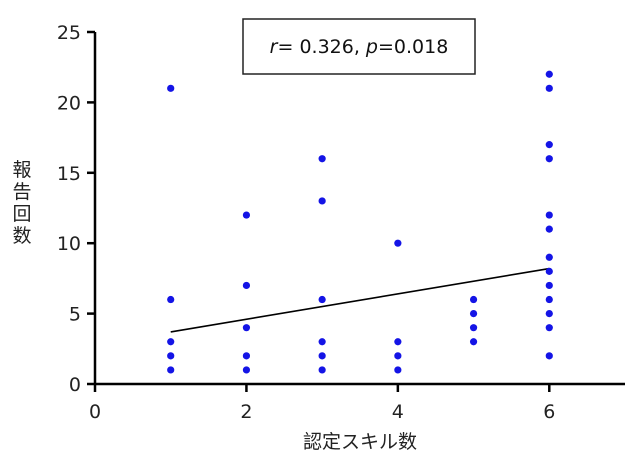  What do you see at coordinates (21, 236) in the screenshot?
I see `y-axis-title-char: 数` at bounding box center [21, 236].